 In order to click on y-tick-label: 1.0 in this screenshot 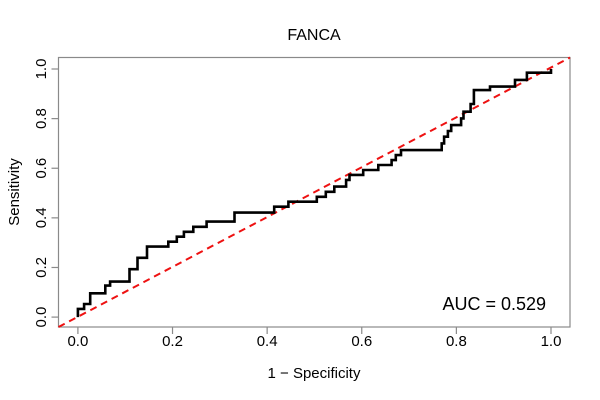, I will do `click(41, 69)`.